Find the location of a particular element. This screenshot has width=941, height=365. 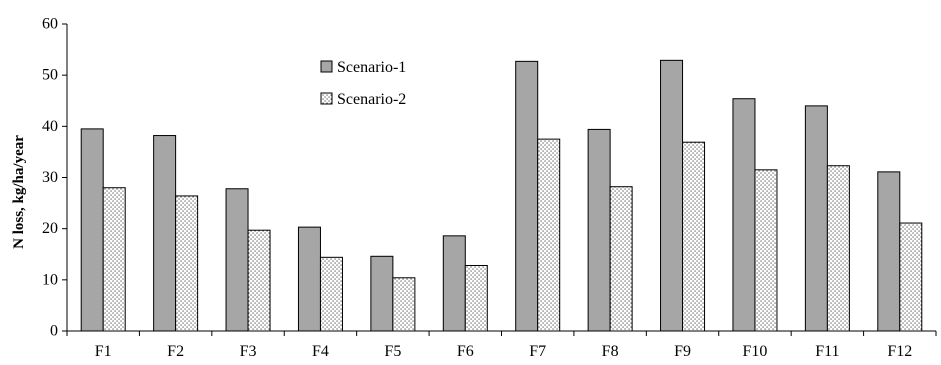

bar-scenario-2-f4 is located at coordinates (331, 294).